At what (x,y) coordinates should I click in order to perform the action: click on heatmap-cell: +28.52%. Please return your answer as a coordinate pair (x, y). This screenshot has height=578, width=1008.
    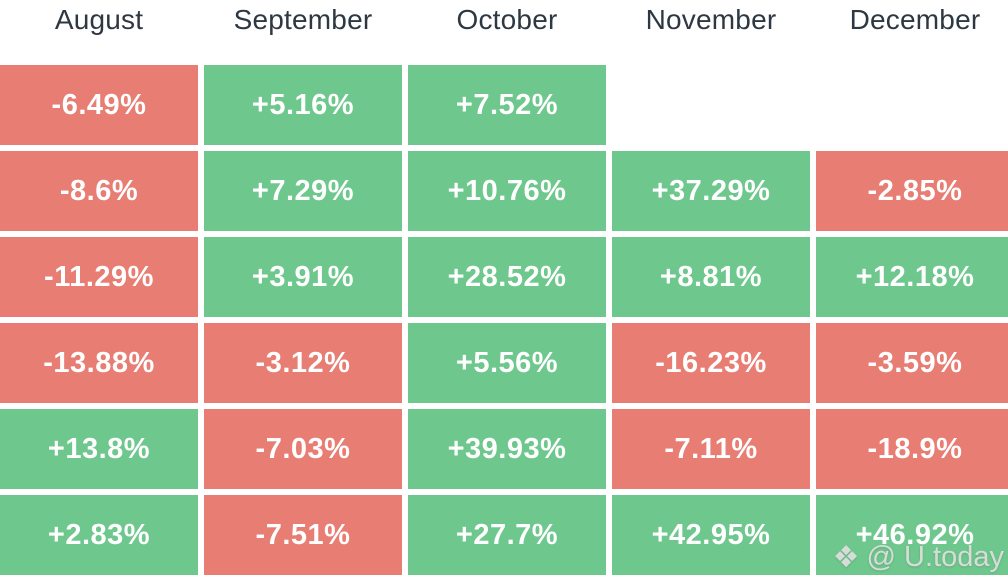
    Looking at the image, I should click on (507, 277).